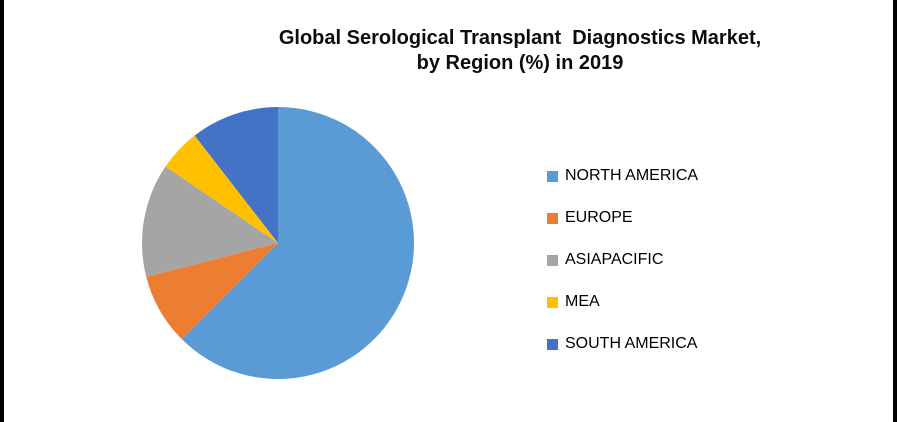 The image size is (897, 422). I want to click on legend-label: MEA, so click(582, 301).